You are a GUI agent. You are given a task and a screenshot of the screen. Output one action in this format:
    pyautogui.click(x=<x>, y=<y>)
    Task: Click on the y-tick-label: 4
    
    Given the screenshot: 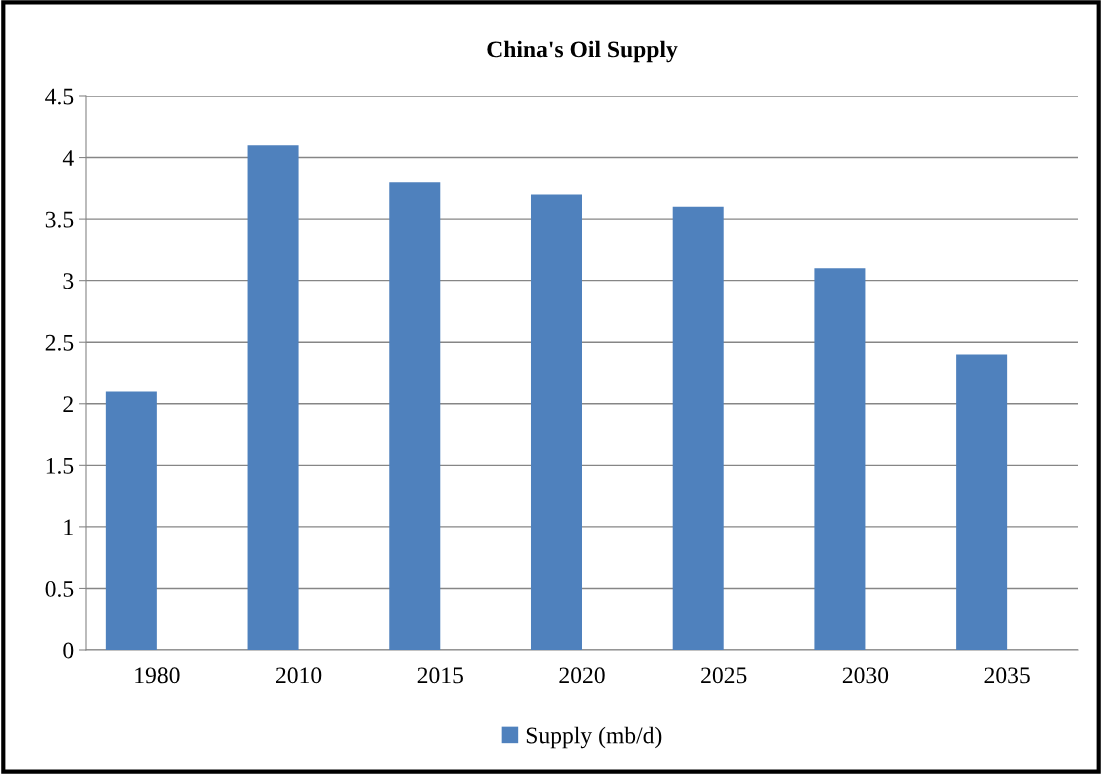 What is the action you would take?
    pyautogui.click(x=68, y=158)
    